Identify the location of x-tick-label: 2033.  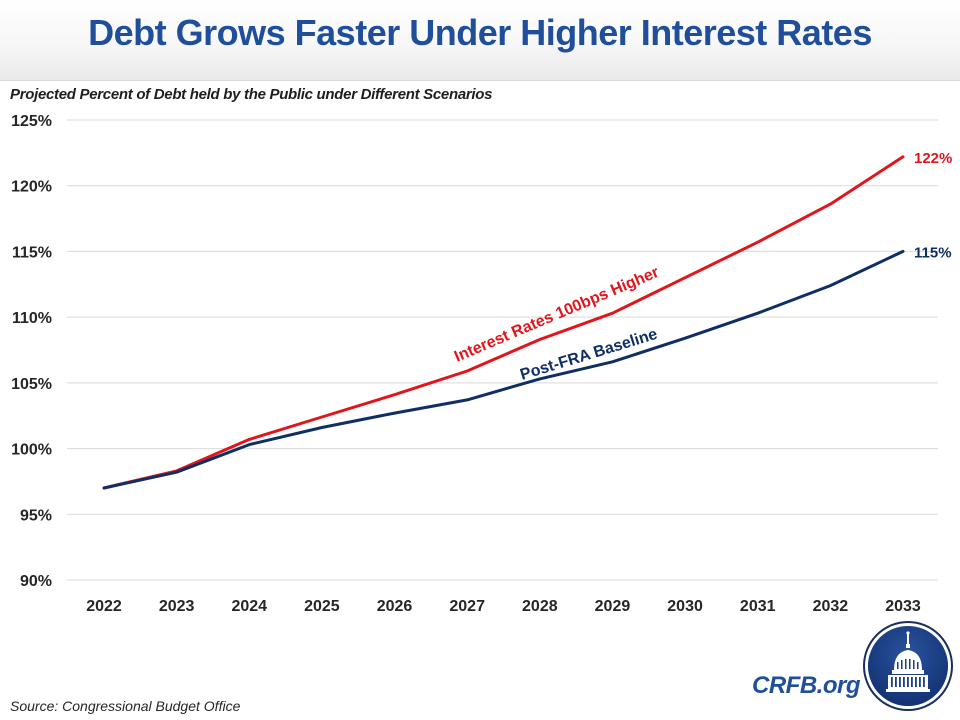
(903, 606).